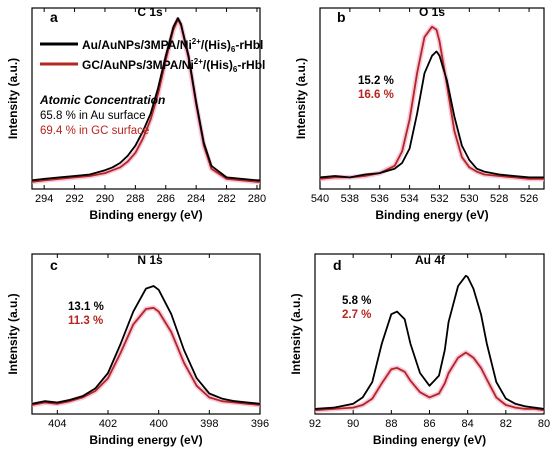  What do you see at coordinates (166, 199) in the screenshot?
I see `x-tick-label: 286` at bounding box center [166, 199].